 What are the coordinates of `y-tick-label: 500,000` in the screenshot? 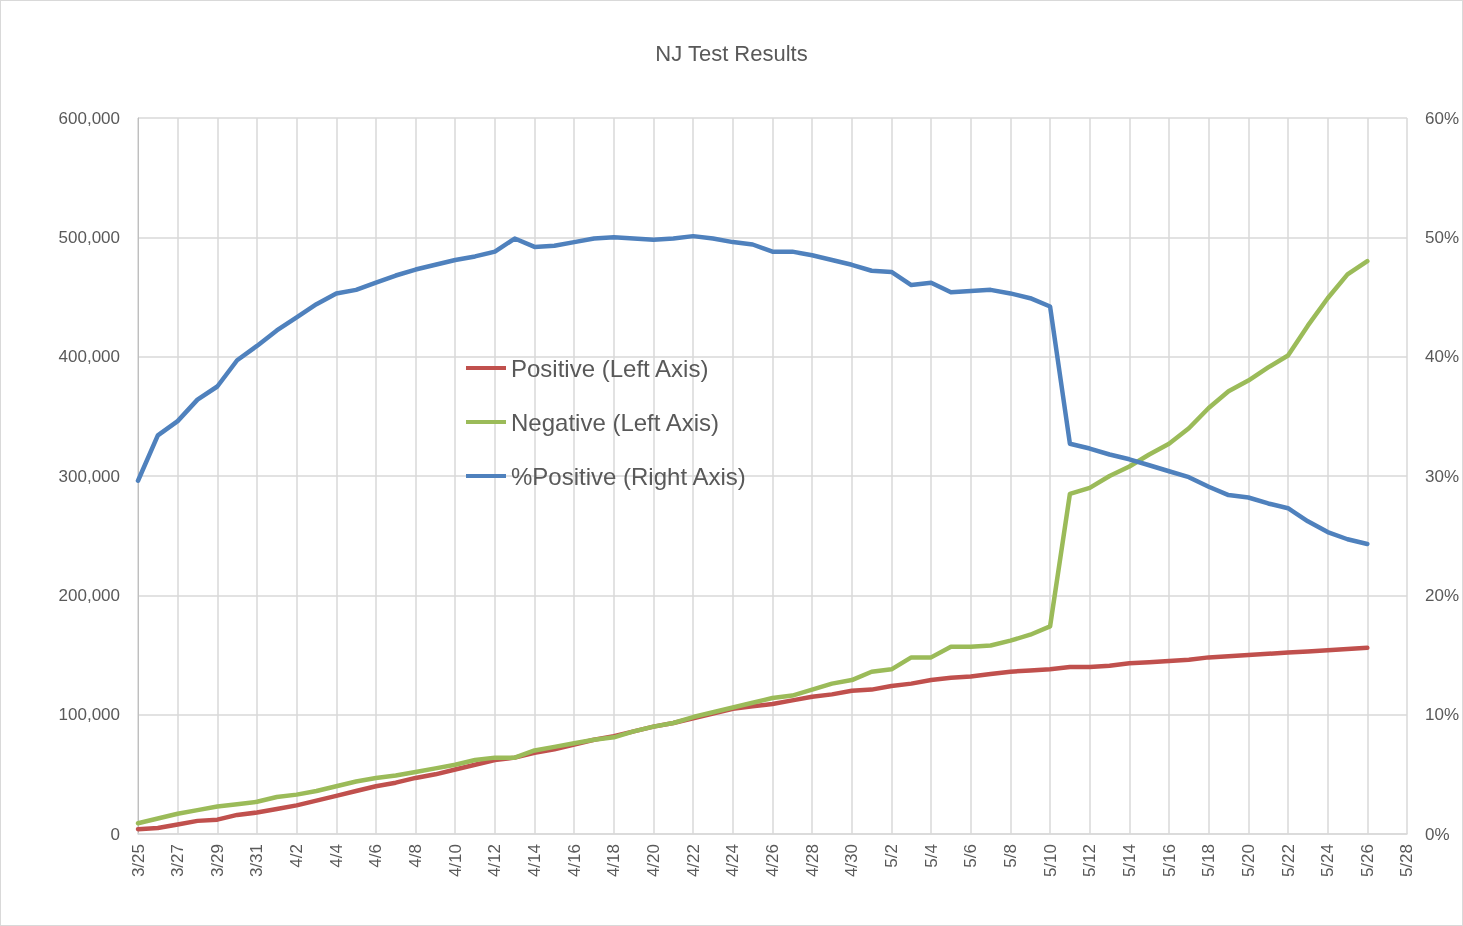 It's located at (89, 237).